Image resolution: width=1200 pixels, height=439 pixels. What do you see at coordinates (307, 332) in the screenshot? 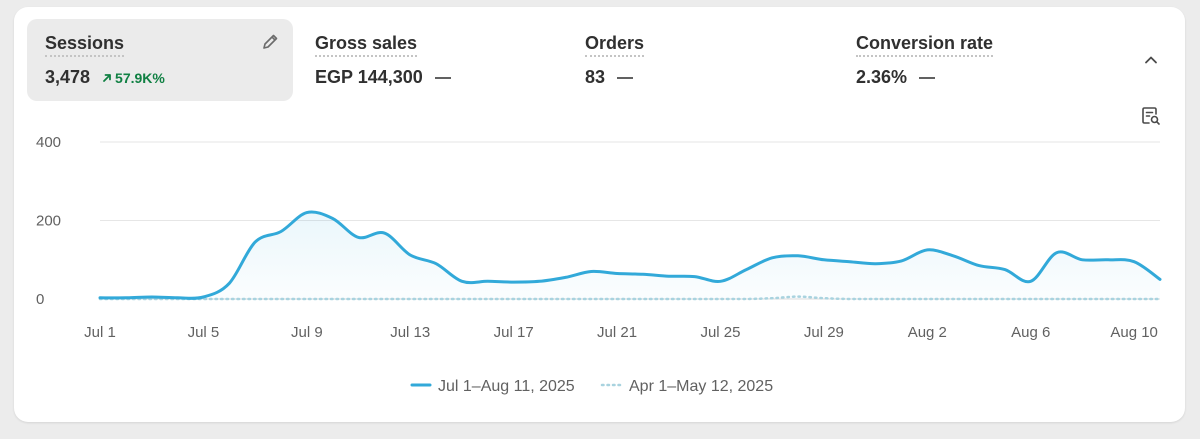
I see `x-tick-label: Jul 9` at bounding box center [307, 332].